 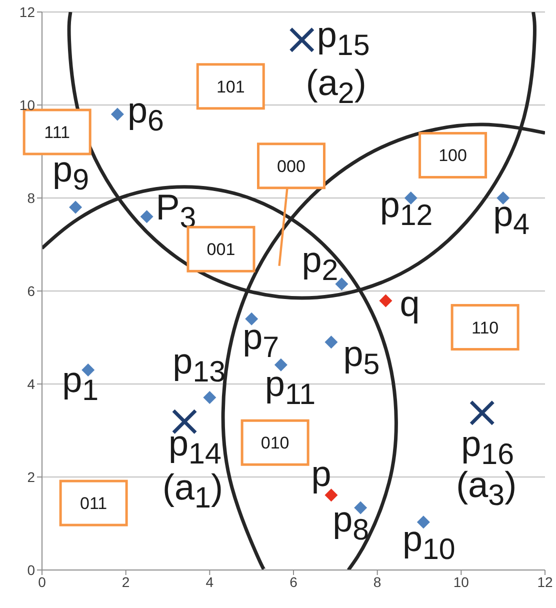 I want to click on x-tick-label: 2, so click(x=126, y=582).